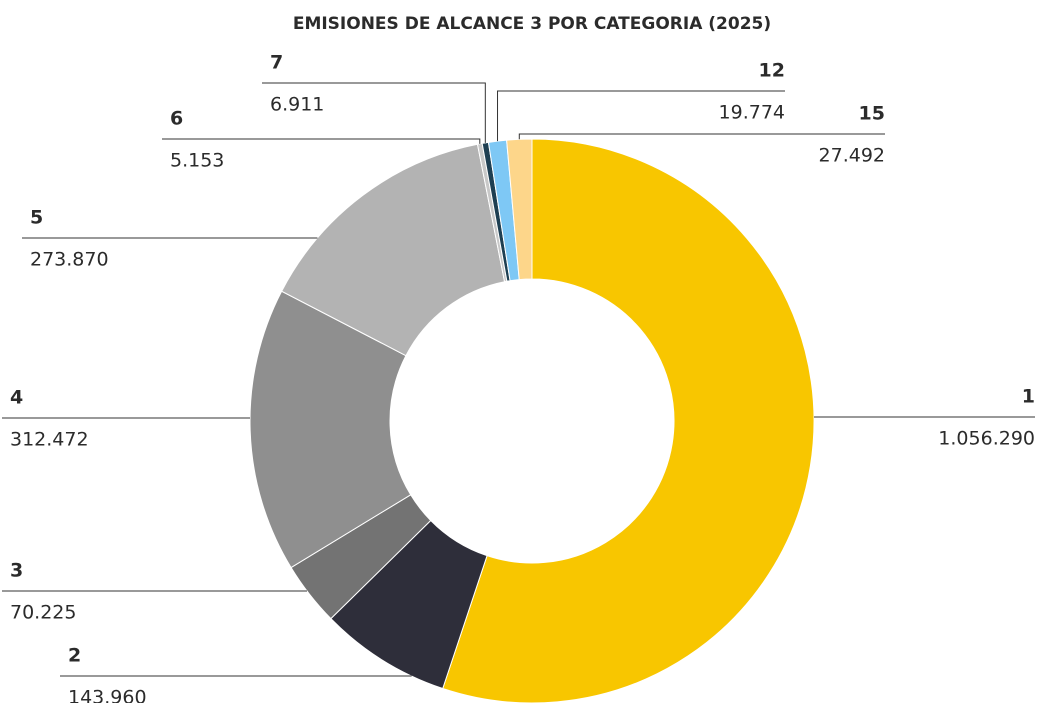  I want to click on category-label: 12, so click(772, 71).